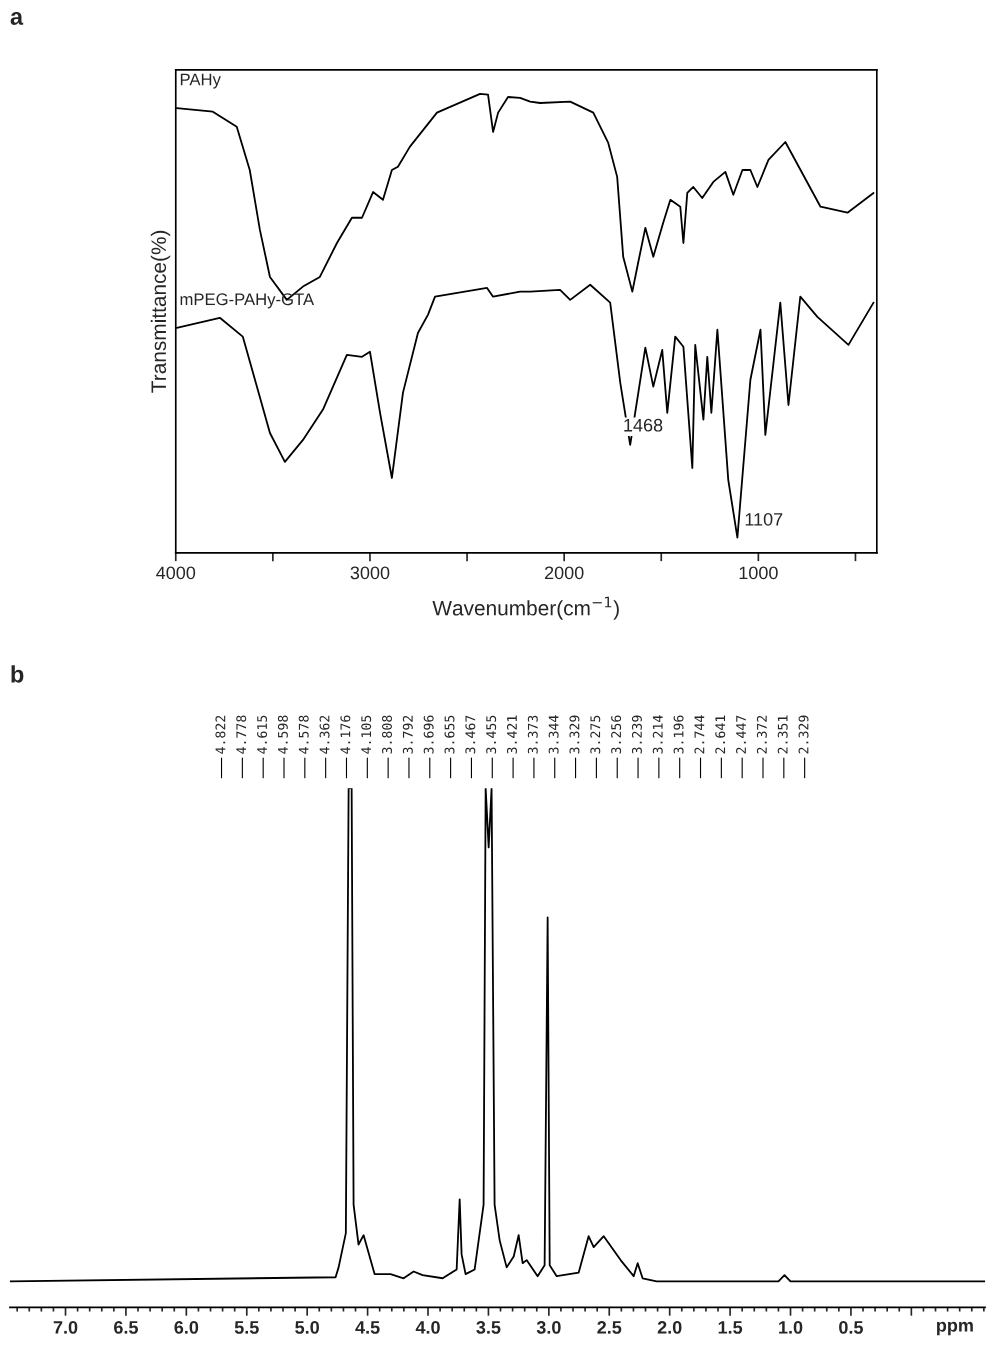 The height and width of the screenshot is (1345, 993). Describe the element at coordinates (678, 734) in the screenshot. I see `text: 3.196` at that location.